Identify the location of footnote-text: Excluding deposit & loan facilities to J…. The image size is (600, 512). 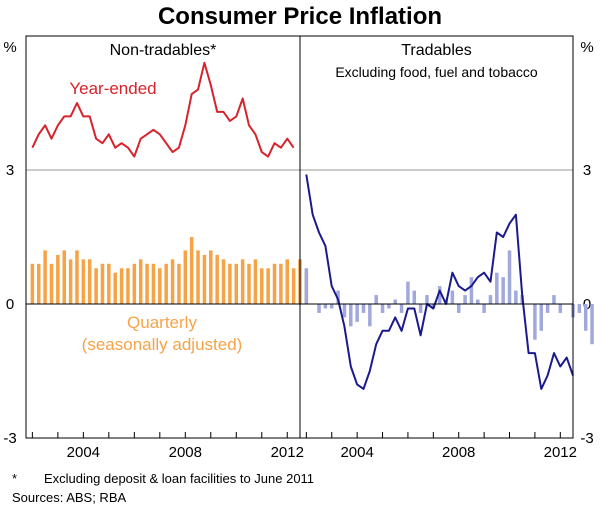
(179, 478).